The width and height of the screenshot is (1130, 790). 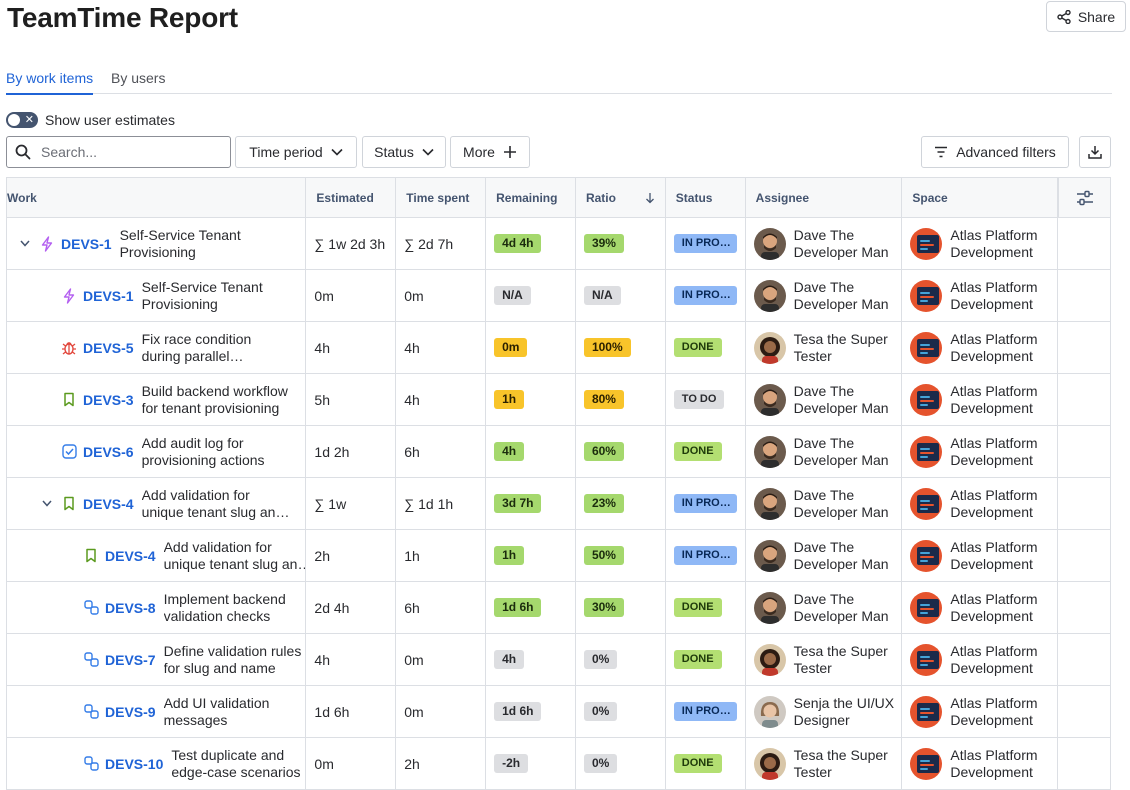 I want to click on story-icon, so click(x=69, y=504).